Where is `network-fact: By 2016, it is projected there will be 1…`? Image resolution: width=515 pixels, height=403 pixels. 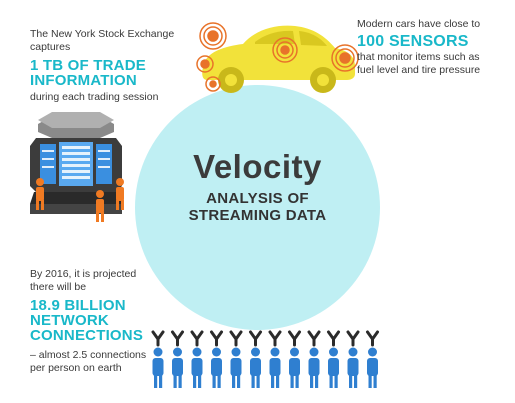
network-fact: By 2016, it is projected there will be 1… is located at coordinates (105, 321).